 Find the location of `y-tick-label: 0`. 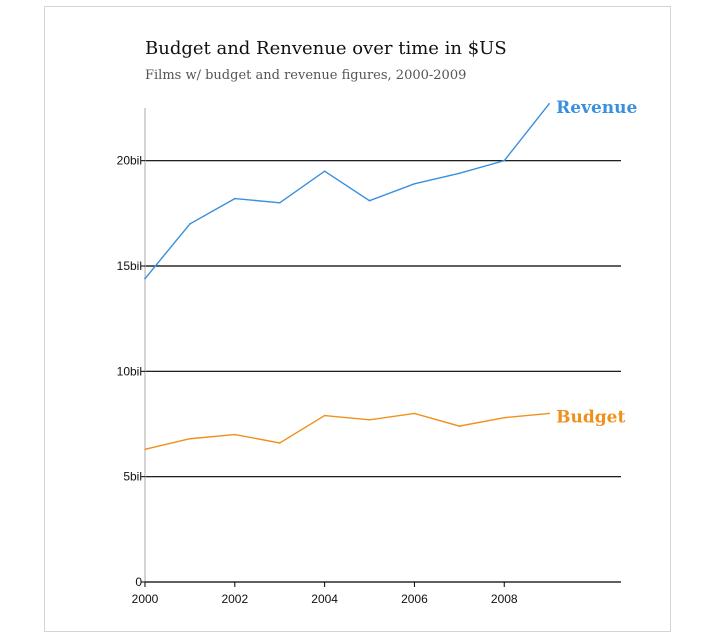

y-tick-label: 0 is located at coordinates (138, 582).